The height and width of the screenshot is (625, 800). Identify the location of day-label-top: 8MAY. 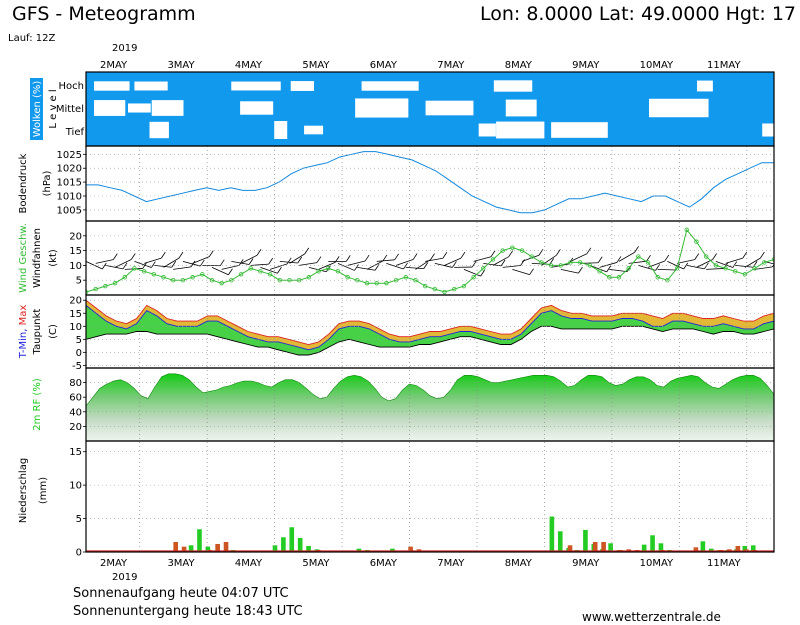
(519, 65).